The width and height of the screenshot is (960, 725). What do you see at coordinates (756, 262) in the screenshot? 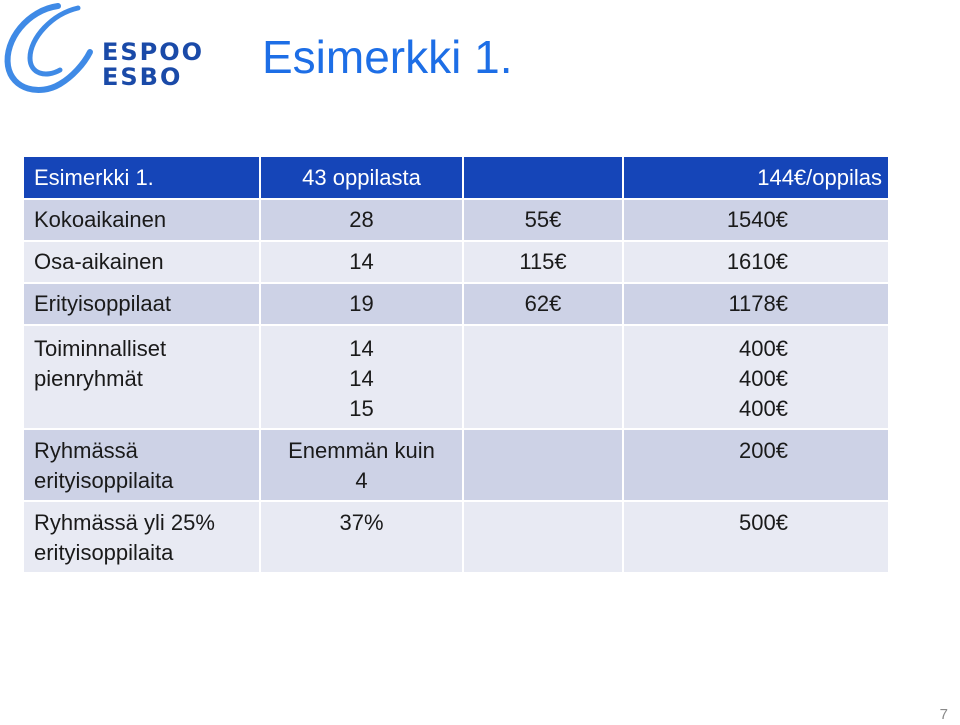
I see `table-cell: 1610€` at bounding box center [756, 262].